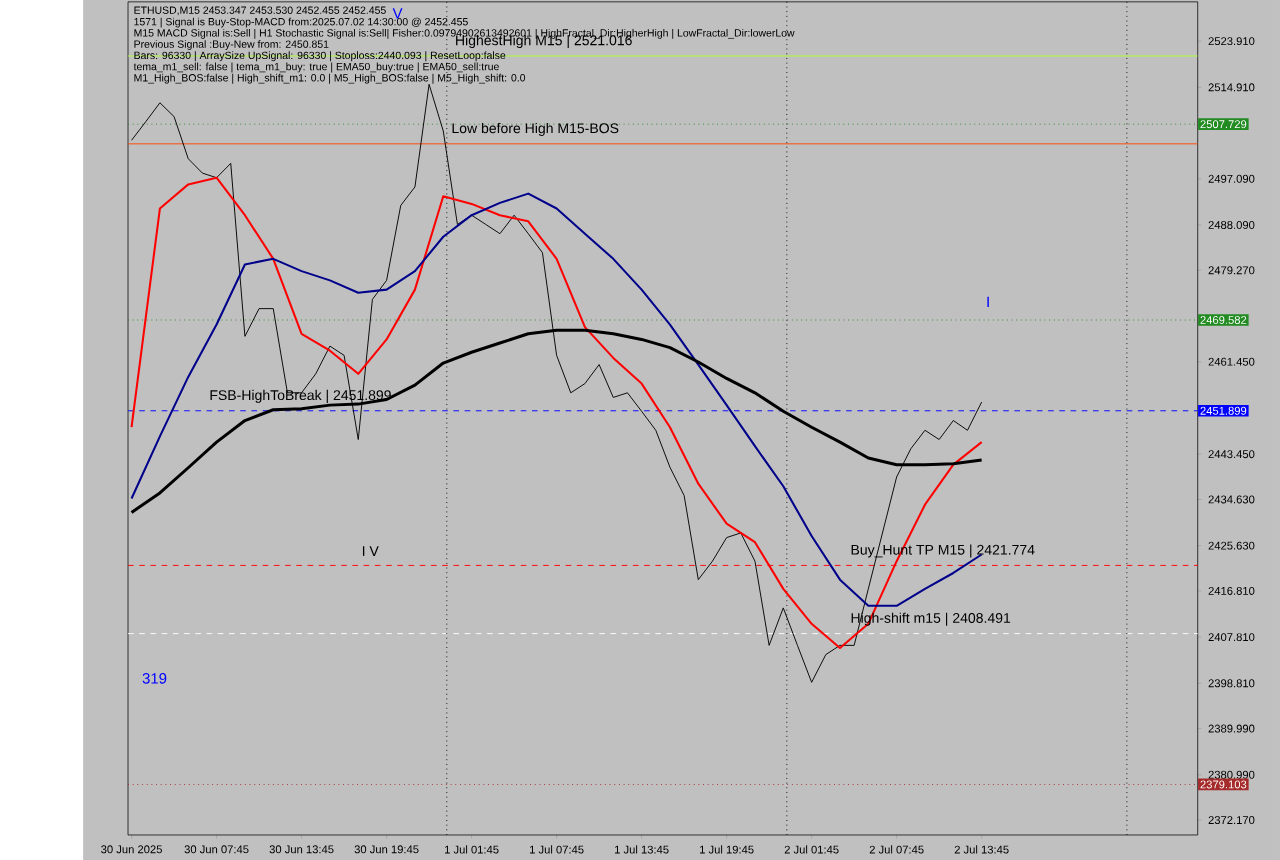 The image size is (1280, 860). Describe the element at coordinates (1231, 41) in the screenshot. I see `y-tick-label: 2523.910` at that location.